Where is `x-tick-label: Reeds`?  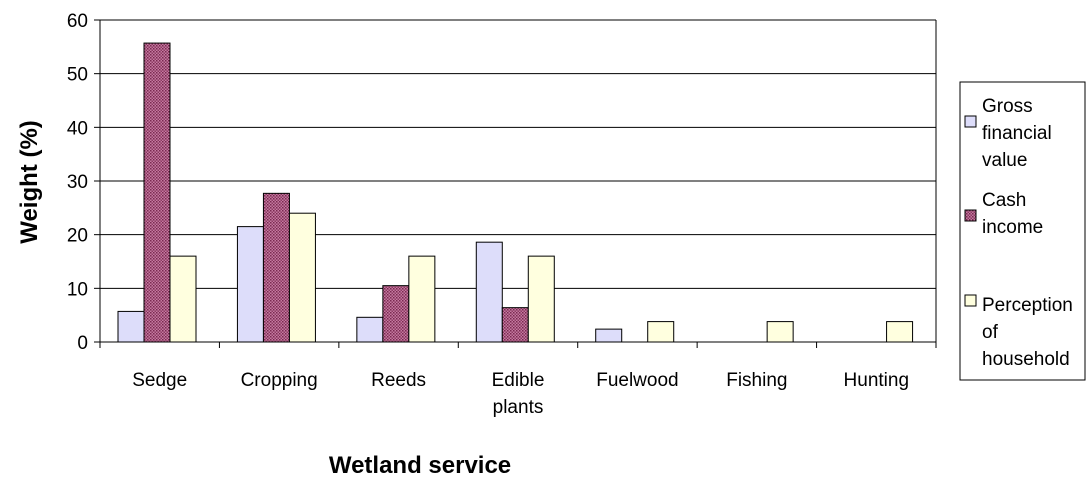
x-tick-label: Reeds is located at coordinates (398, 380).